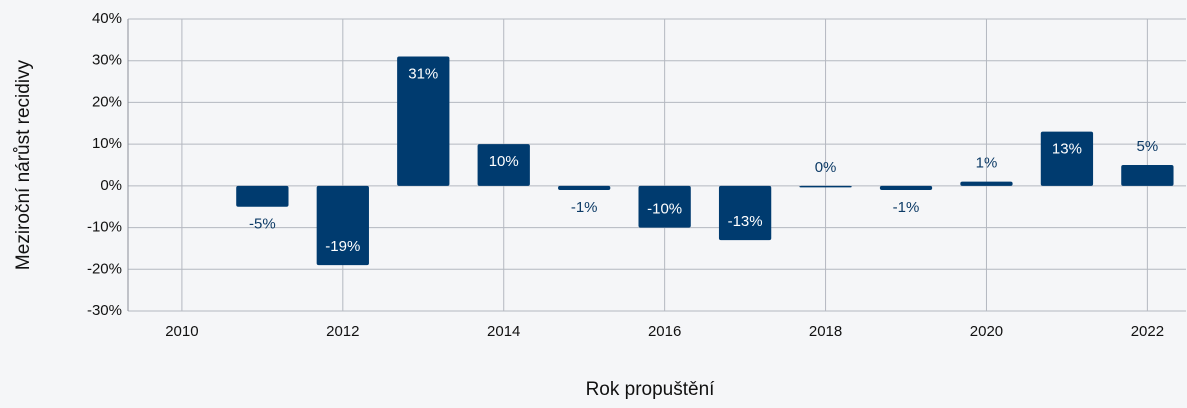  Describe the element at coordinates (107, 60) in the screenshot. I see `y-tick-label: 30%` at that location.